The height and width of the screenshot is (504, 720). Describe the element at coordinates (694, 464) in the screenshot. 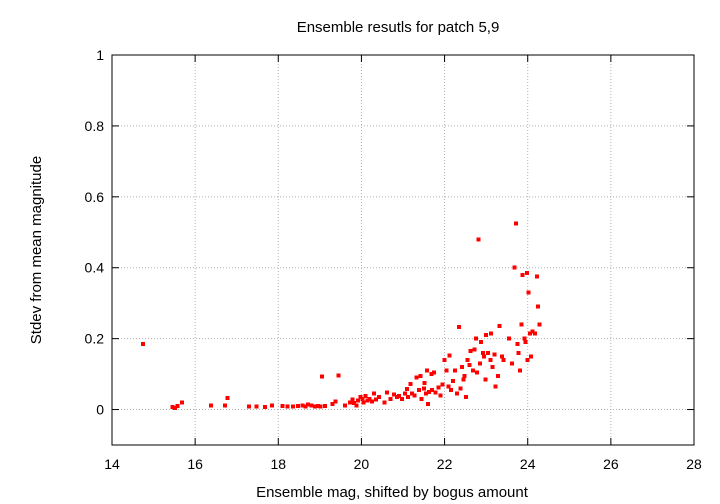

I see `x-tick-label: 28` at that location.